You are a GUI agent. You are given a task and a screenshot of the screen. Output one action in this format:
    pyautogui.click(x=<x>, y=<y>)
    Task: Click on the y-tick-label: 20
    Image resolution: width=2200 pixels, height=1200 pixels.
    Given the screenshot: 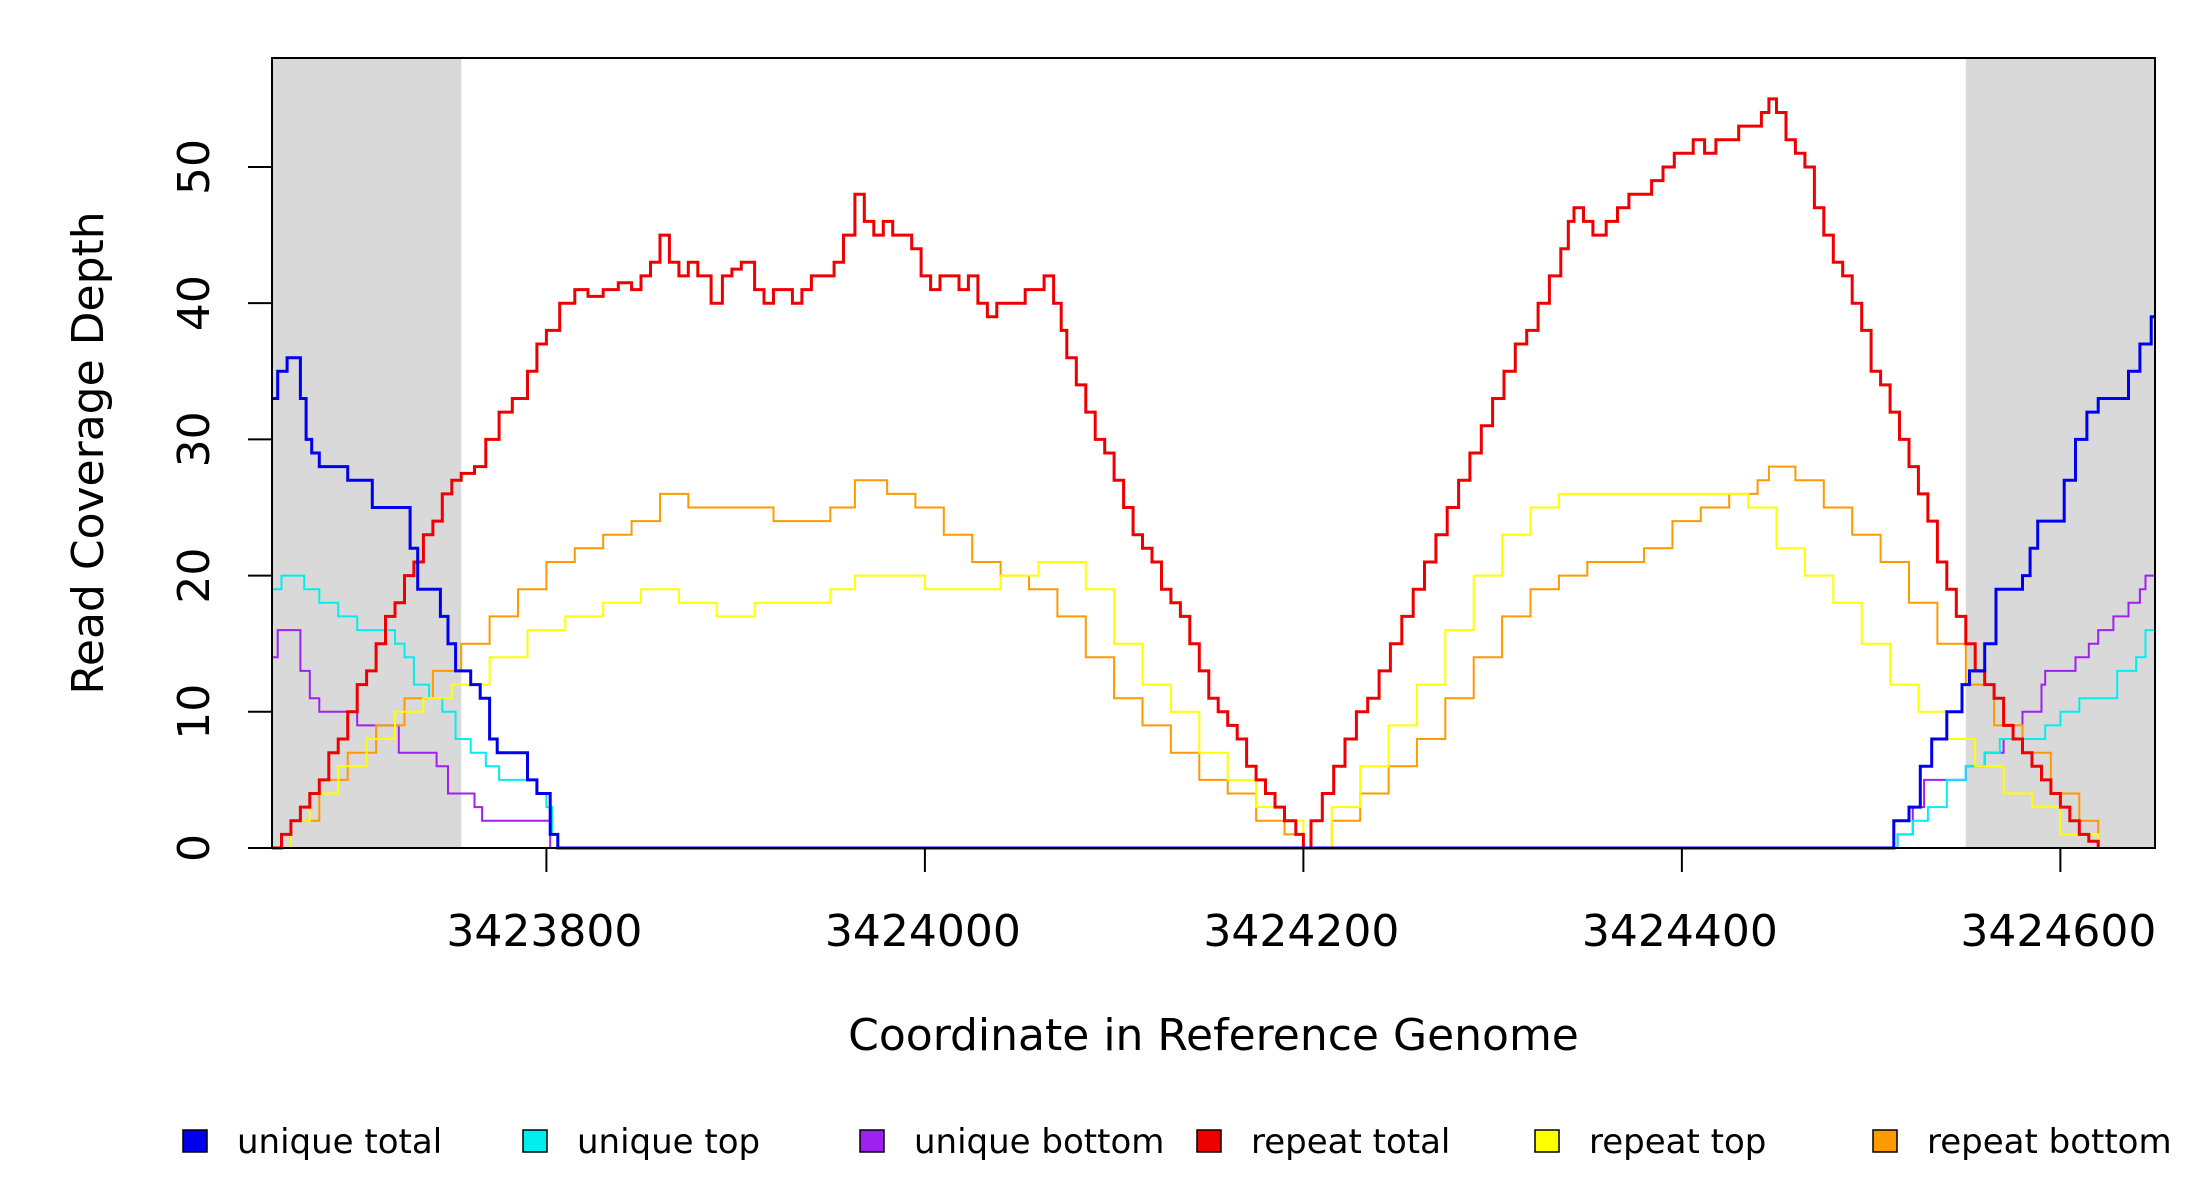 What is the action you would take?
    pyautogui.click(x=194, y=576)
    